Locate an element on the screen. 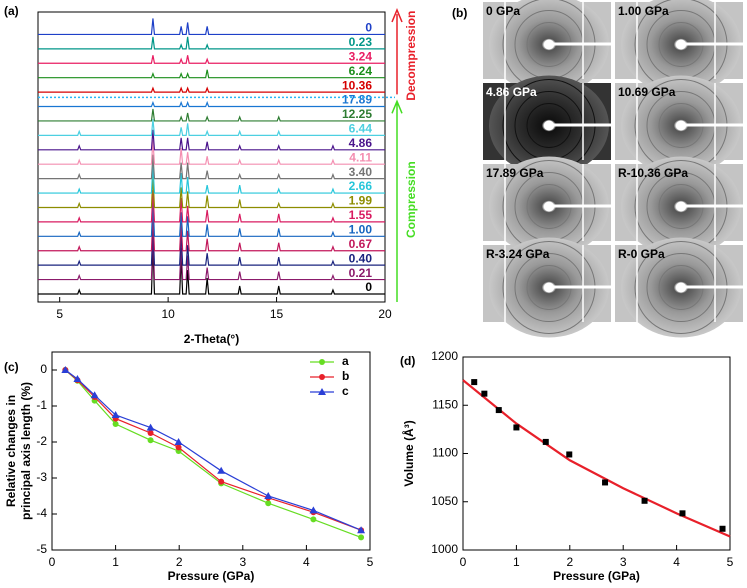  y-axis-label: Relative changes in is located at coordinates (11, 451).